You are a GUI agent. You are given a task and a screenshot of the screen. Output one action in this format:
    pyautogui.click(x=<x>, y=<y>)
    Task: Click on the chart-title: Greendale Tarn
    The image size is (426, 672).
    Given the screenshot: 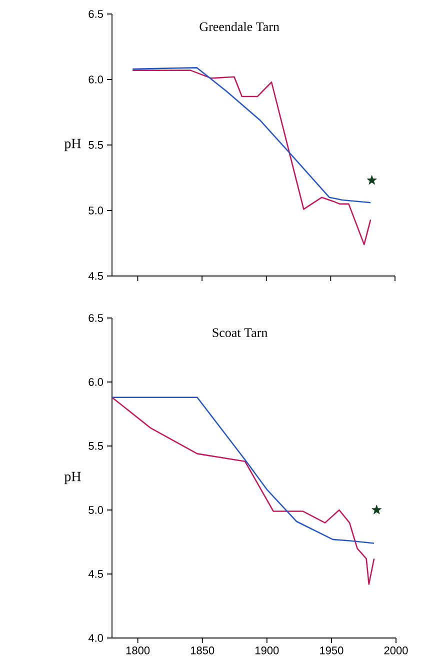 What is the action you would take?
    pyautogui.click(x=240, y=27)
    